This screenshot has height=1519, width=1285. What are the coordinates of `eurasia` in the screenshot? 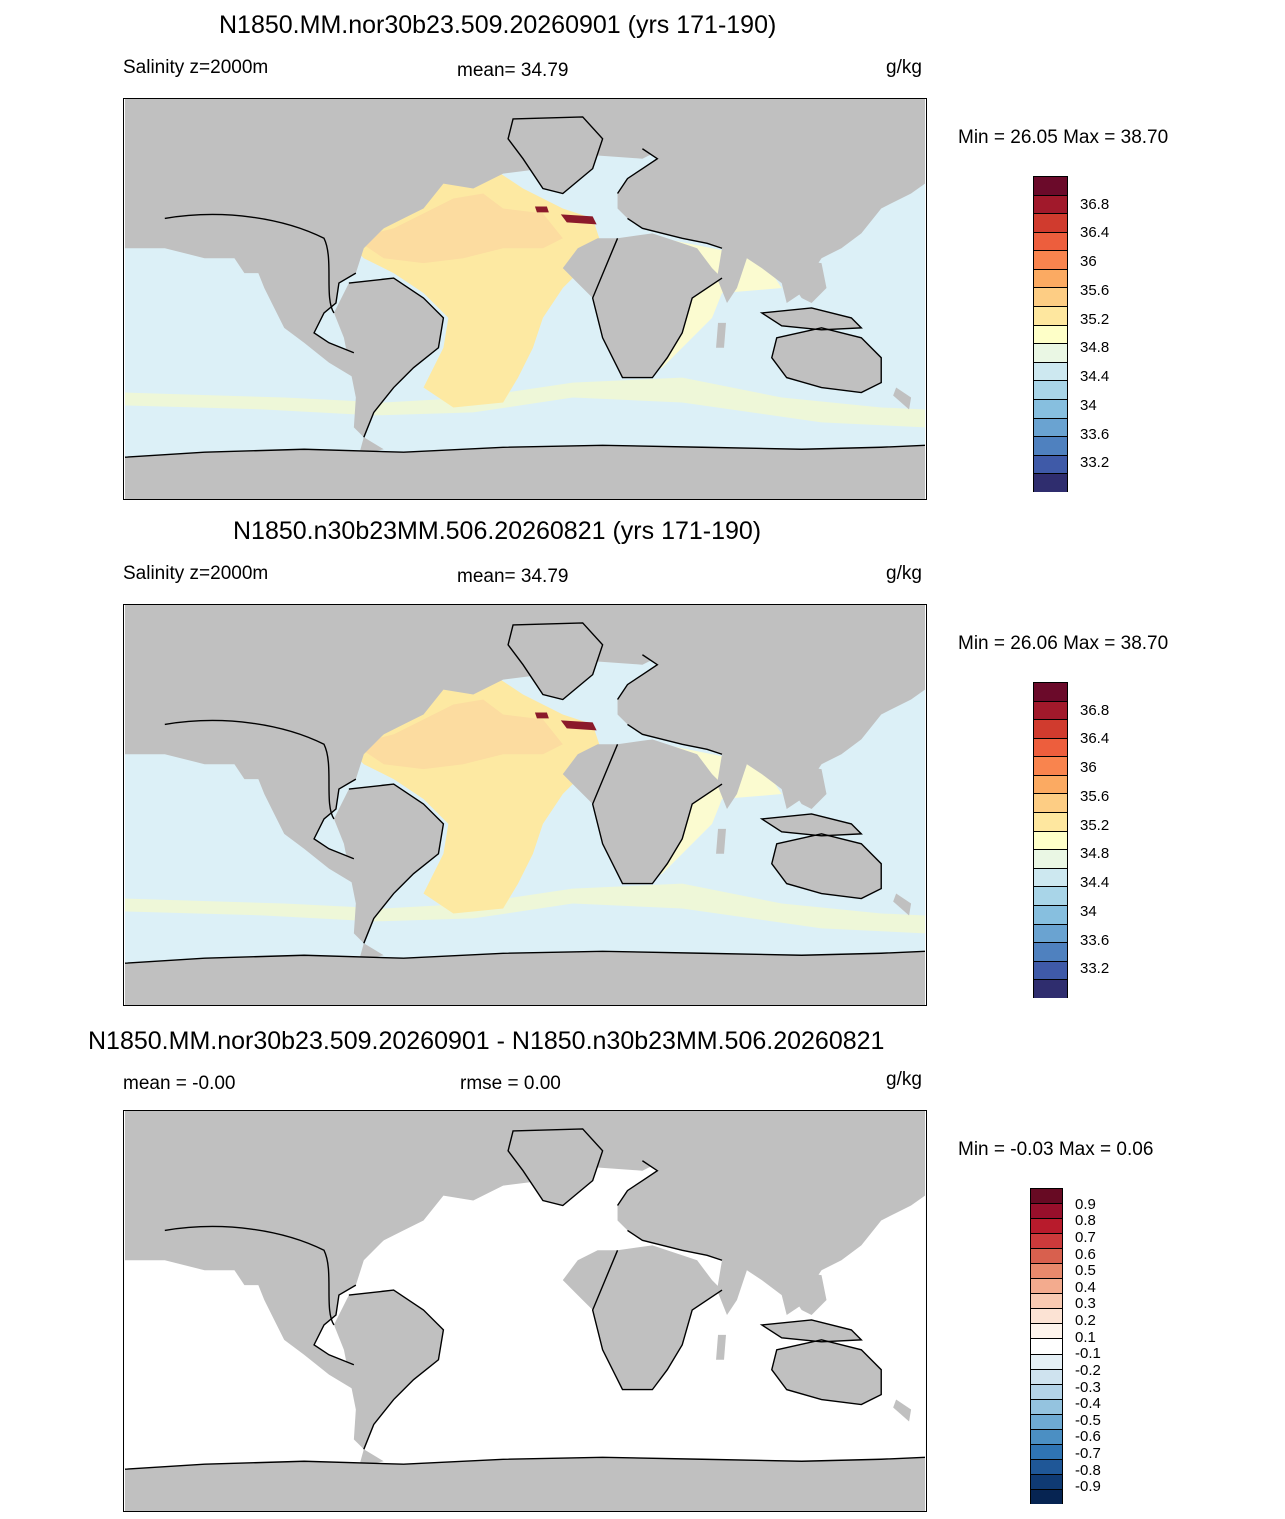 It's located at (771, 1222).